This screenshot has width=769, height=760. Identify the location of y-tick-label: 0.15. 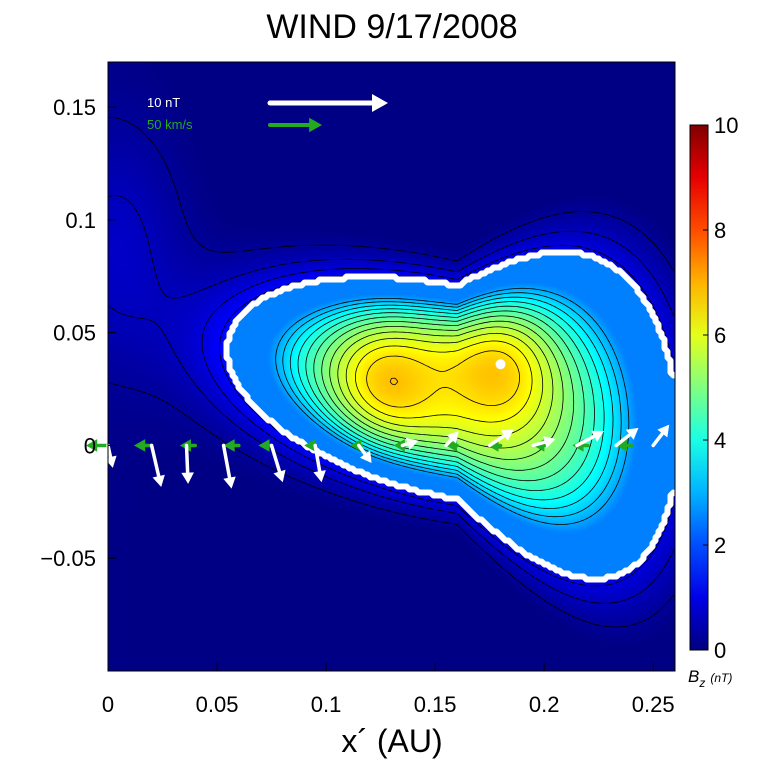
(74, 107).